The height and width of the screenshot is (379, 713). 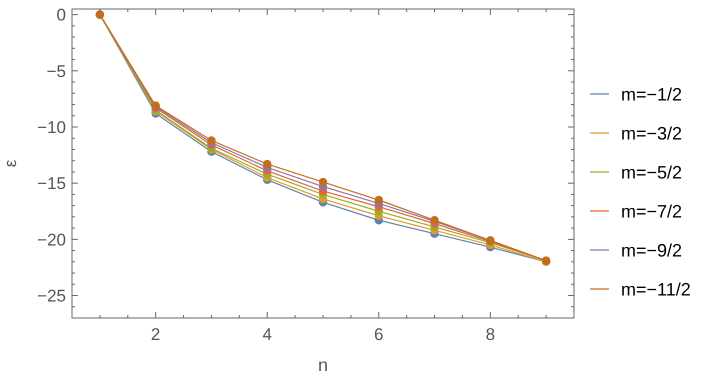 I want to click on y-tick-label: −10, so click(x=51, y=127).